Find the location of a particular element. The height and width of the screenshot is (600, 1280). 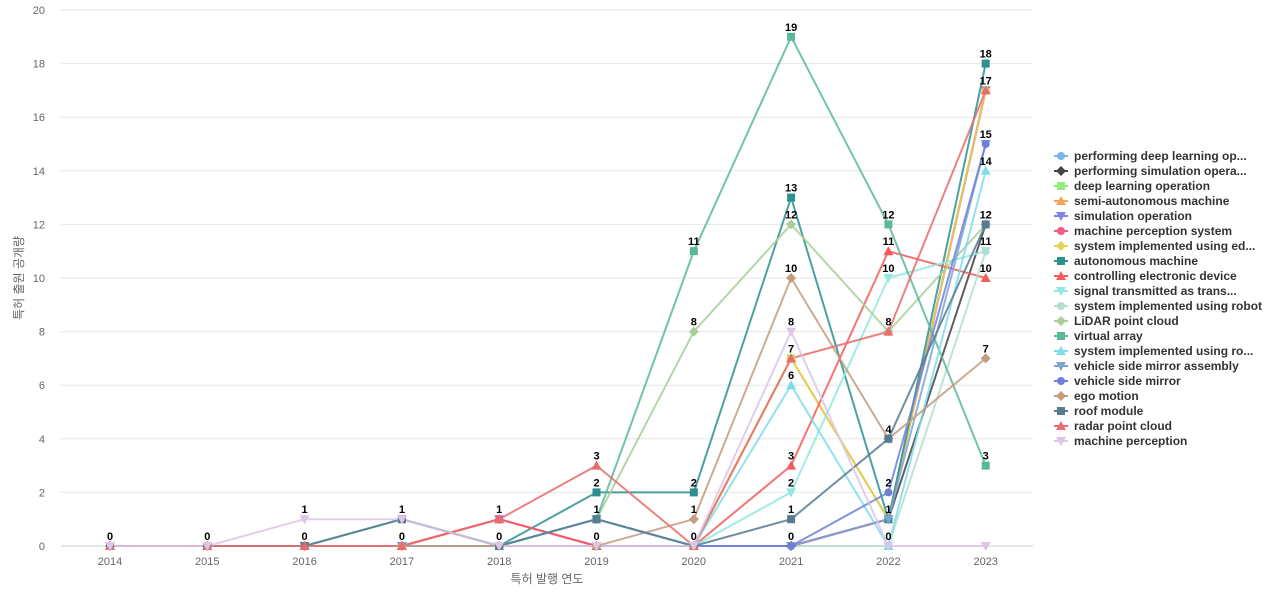

x-tick-label: 2014 is located at coordinates (110, 562).